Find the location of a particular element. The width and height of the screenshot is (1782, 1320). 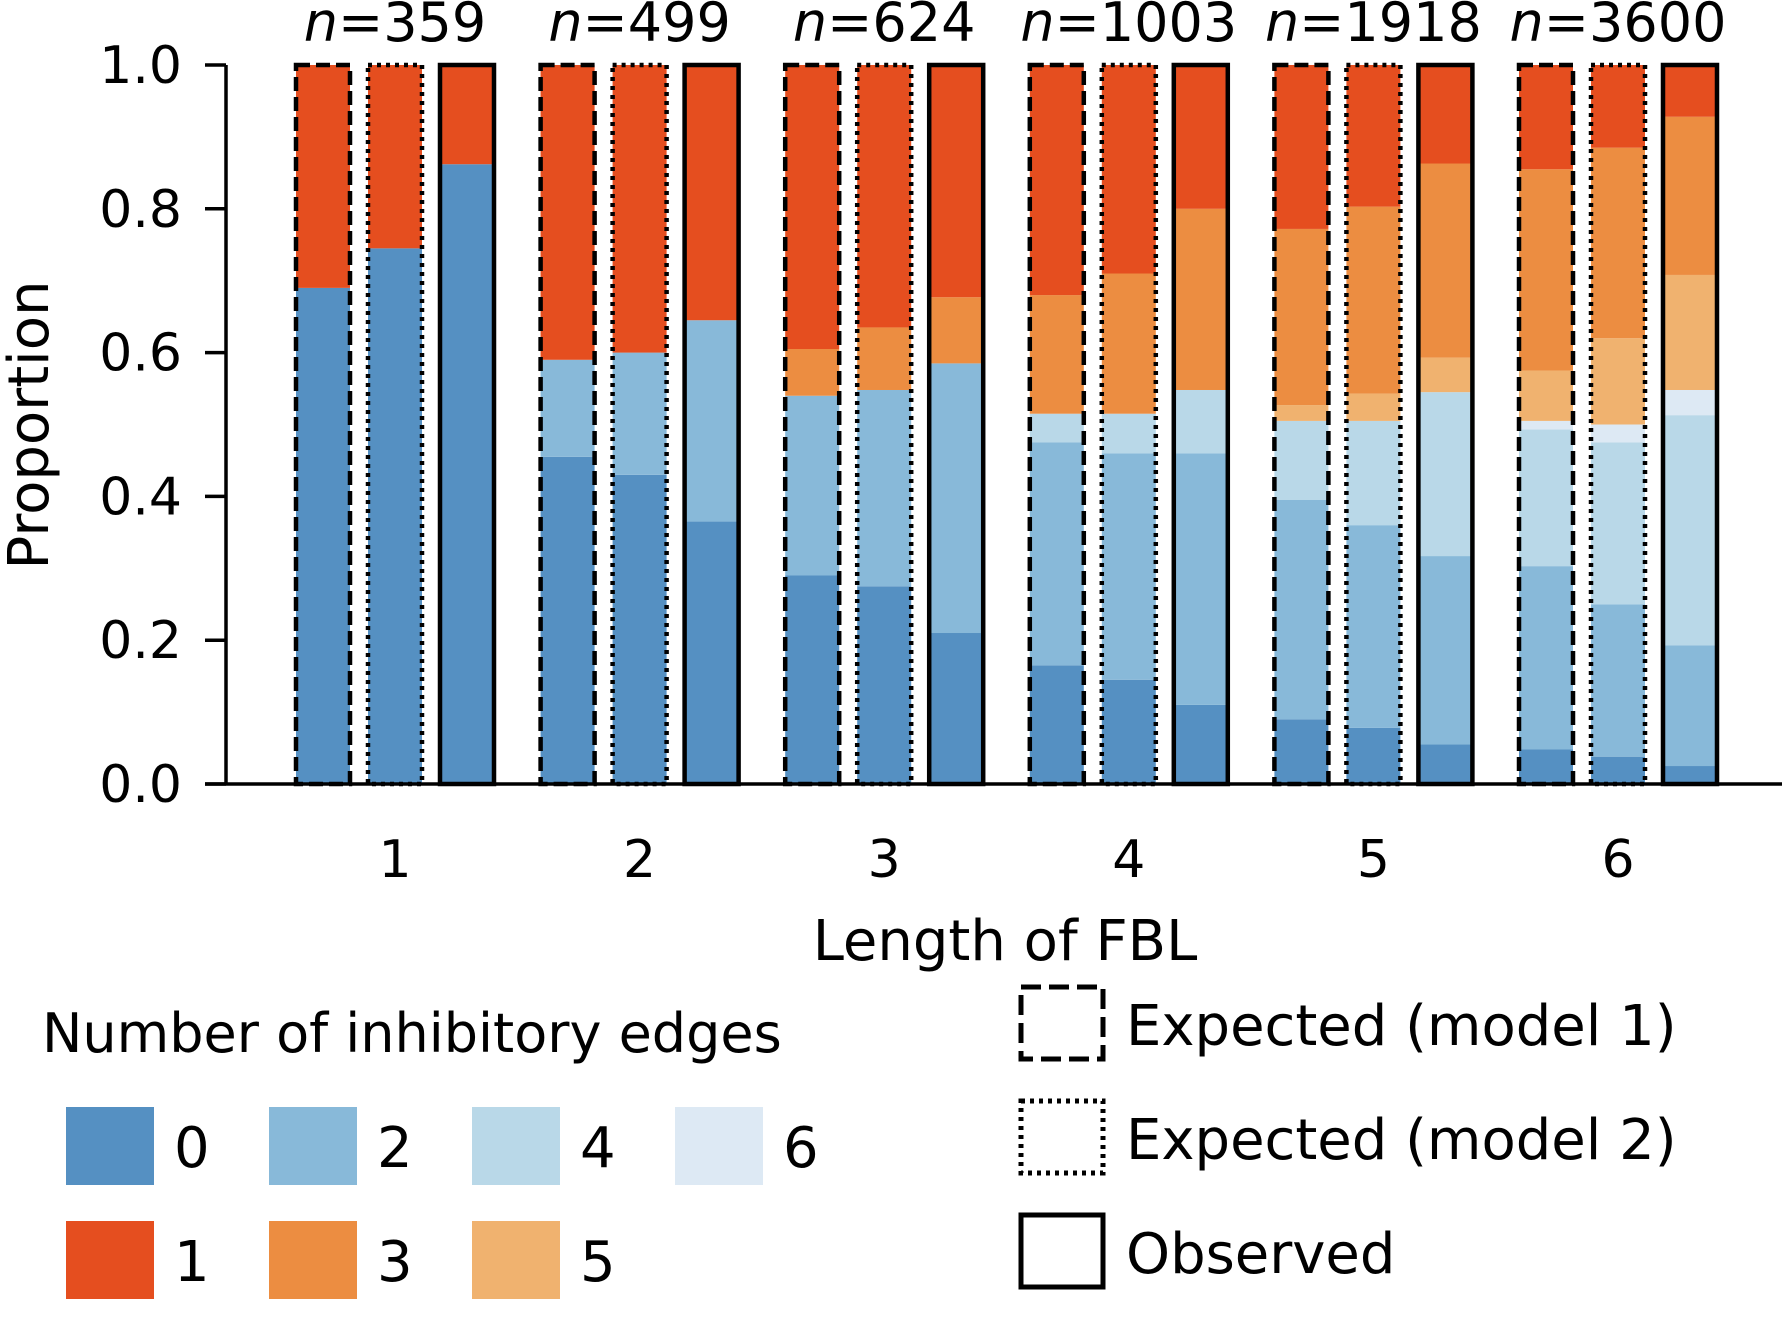

x-tick-label-5: 5 is located at coordinates (1373, 860).